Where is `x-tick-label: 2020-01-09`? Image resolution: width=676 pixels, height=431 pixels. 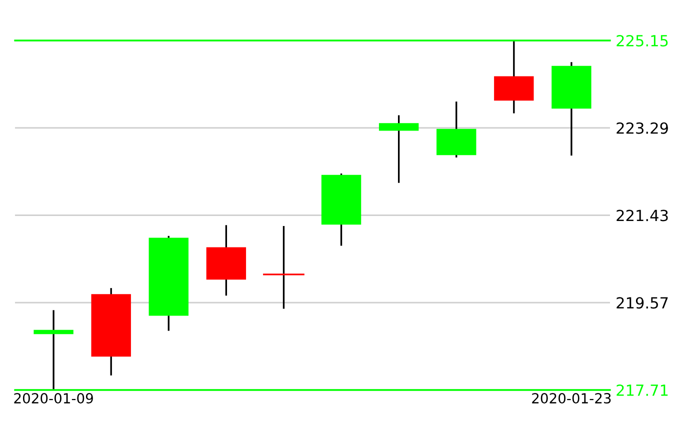 x-tick-label: 2020-01-09 is located at coordinates (53, 398).